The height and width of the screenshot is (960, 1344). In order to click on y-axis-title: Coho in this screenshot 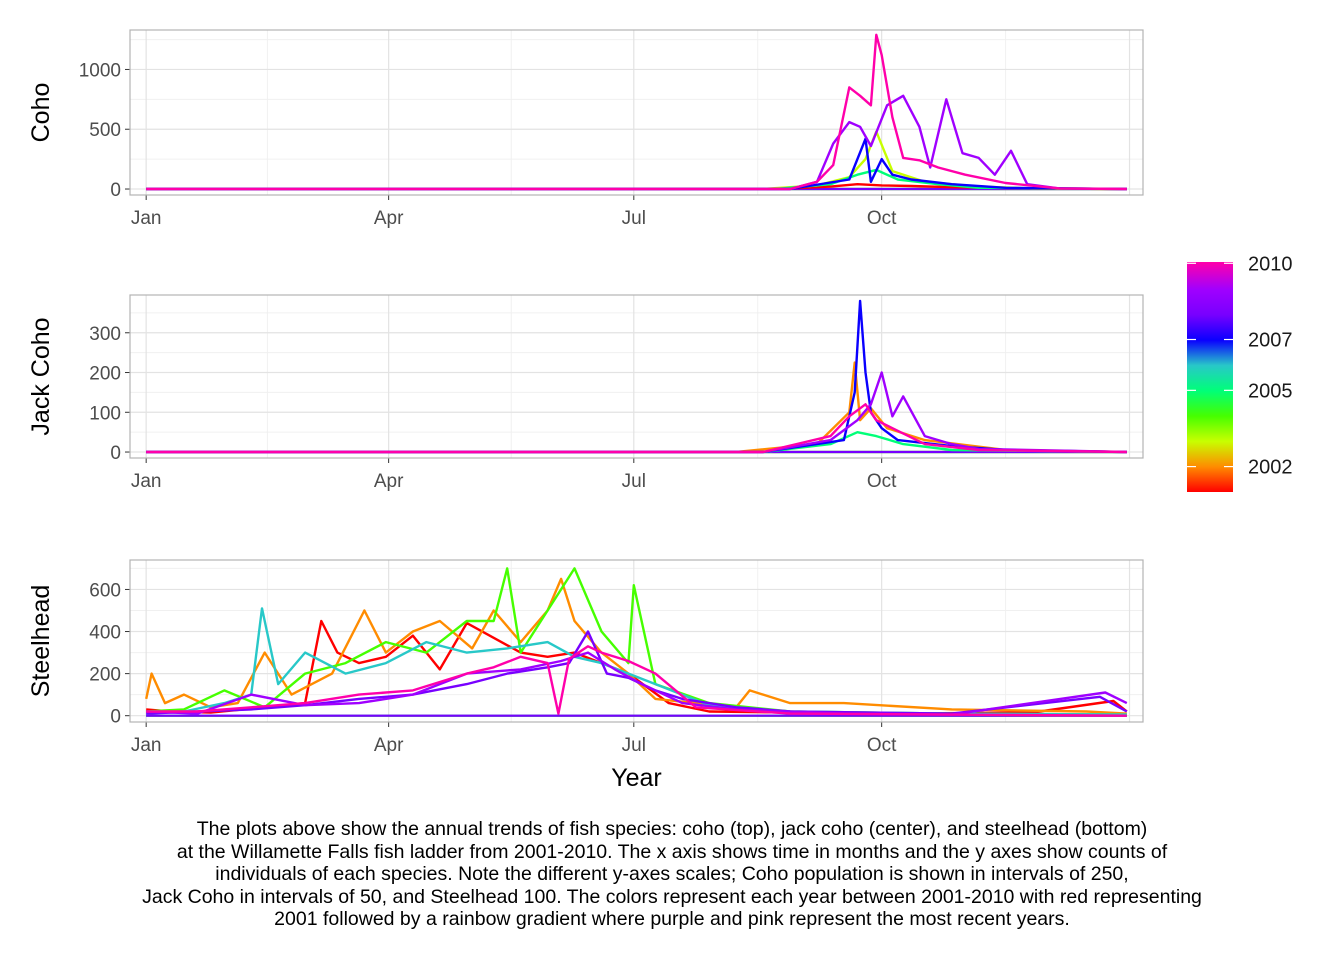, I will do `click(41, 113)`.